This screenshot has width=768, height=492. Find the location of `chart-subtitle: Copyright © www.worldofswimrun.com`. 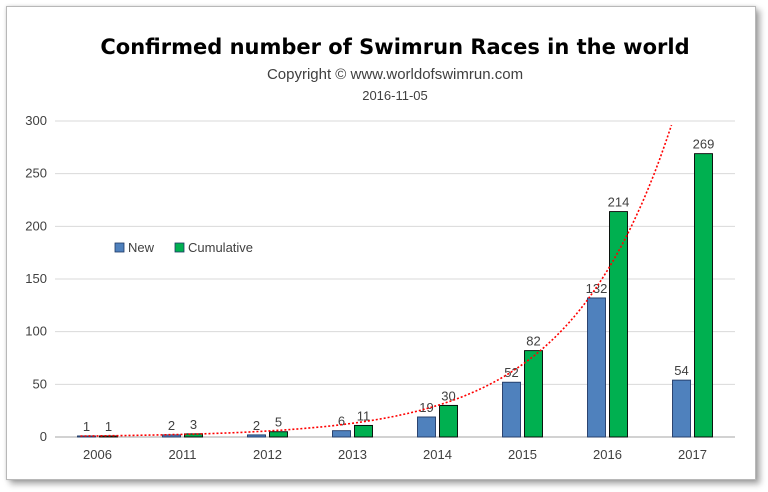

chart-subtitle: Copyright © www.worldofswimrun.com is located at coordinates (395, 74).